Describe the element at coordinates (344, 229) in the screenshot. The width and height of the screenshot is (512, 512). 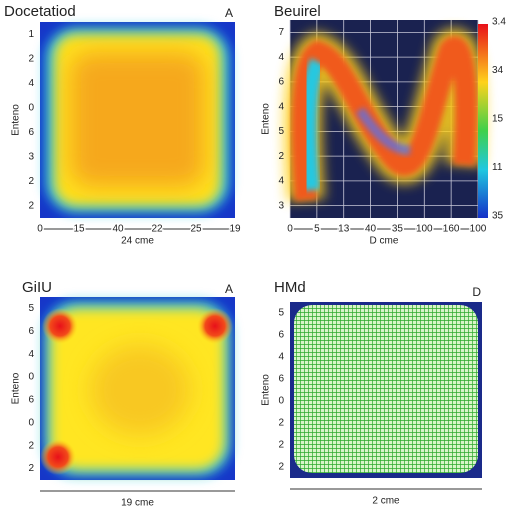
I see `x-tick-label: 13` at that location.